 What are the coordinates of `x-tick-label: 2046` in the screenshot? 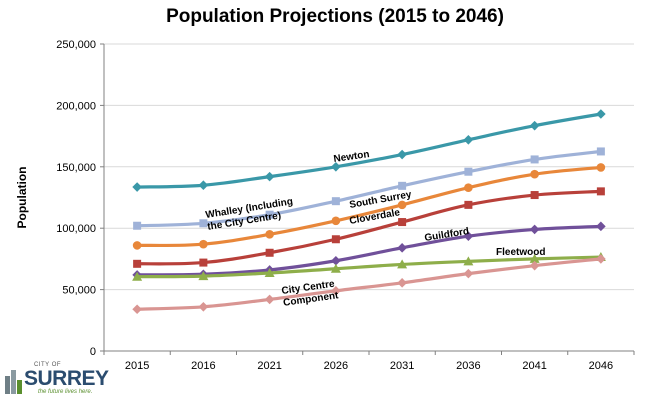 It's located at (601, 366).